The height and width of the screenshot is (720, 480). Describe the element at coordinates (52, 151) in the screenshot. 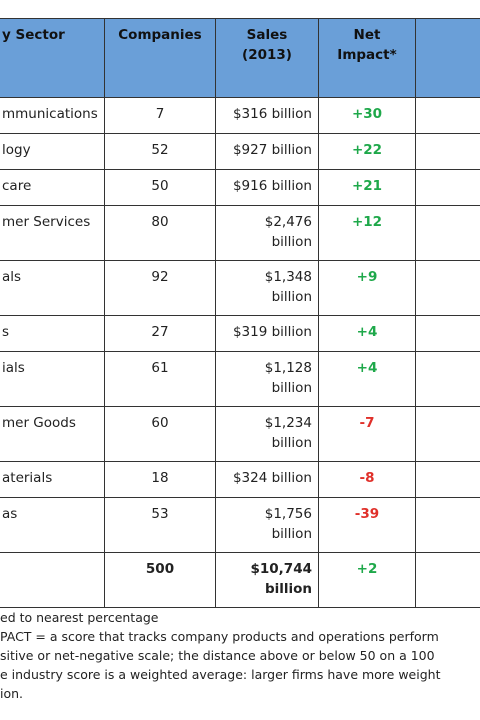

I see `table-cell: logy` at that location.